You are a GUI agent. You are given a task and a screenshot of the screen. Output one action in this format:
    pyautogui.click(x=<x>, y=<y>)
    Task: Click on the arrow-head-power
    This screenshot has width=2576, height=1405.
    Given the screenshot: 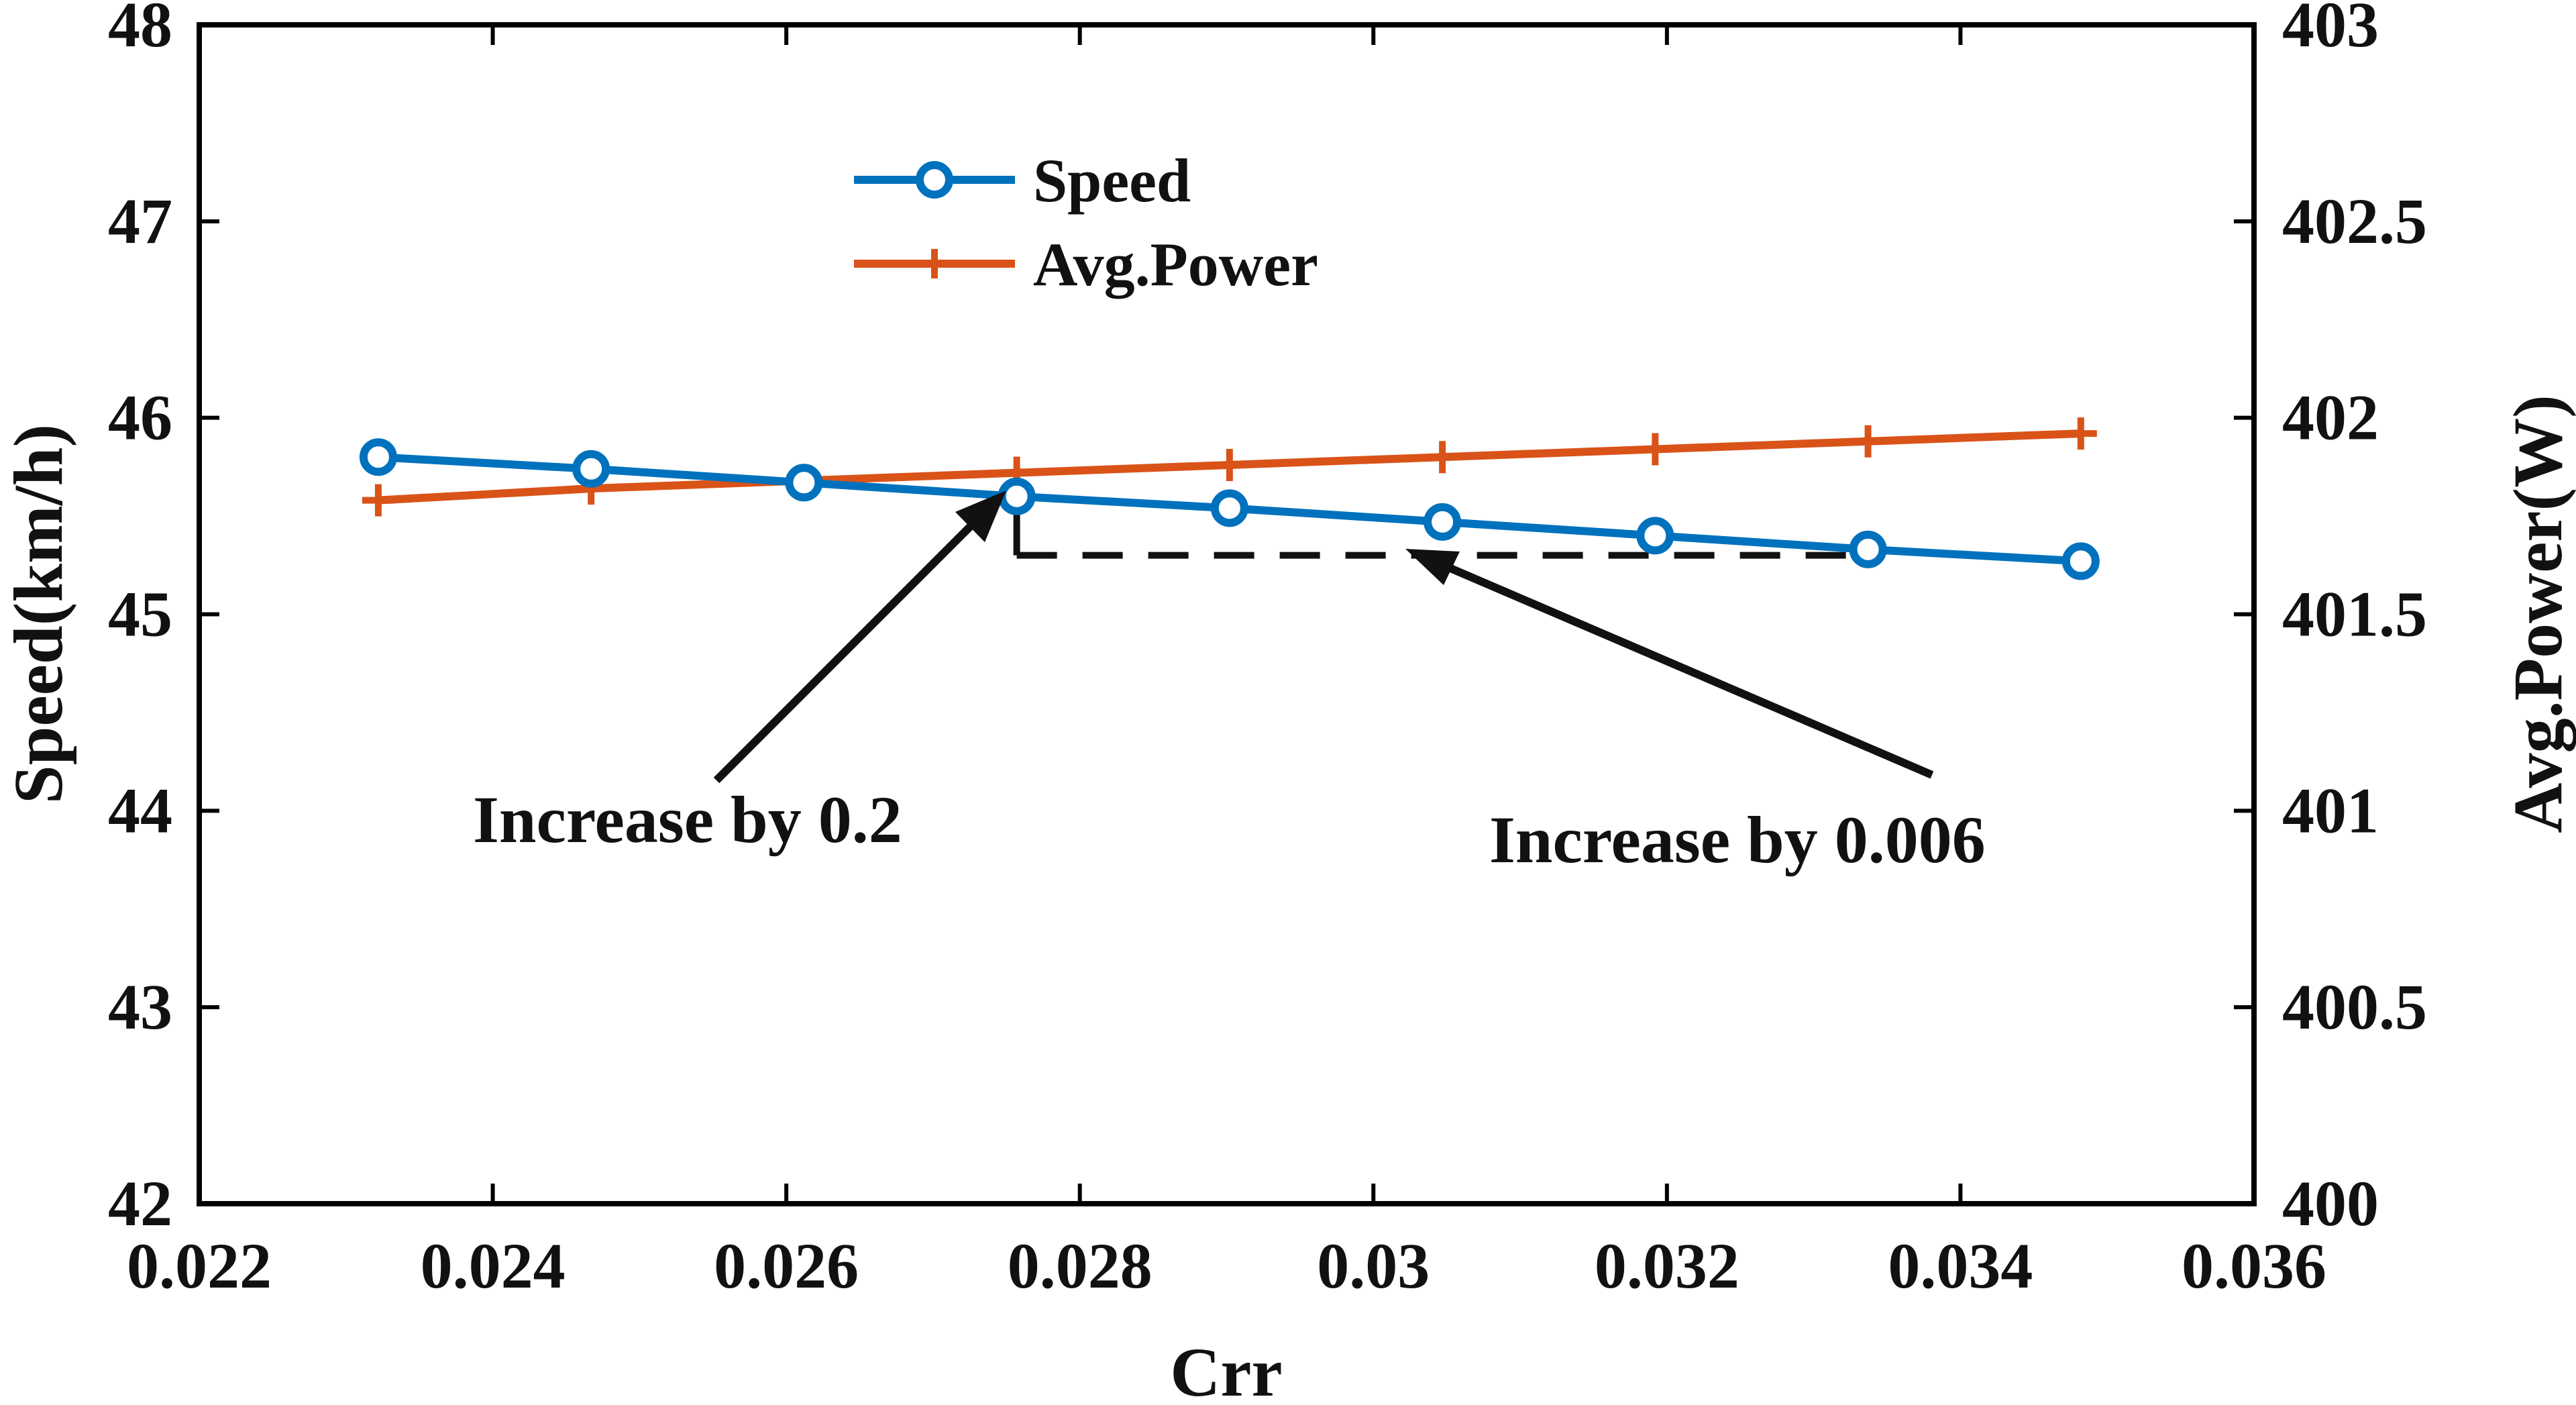 What is the action you would take?
    pyautogui.click(x=1432, y=567)
    